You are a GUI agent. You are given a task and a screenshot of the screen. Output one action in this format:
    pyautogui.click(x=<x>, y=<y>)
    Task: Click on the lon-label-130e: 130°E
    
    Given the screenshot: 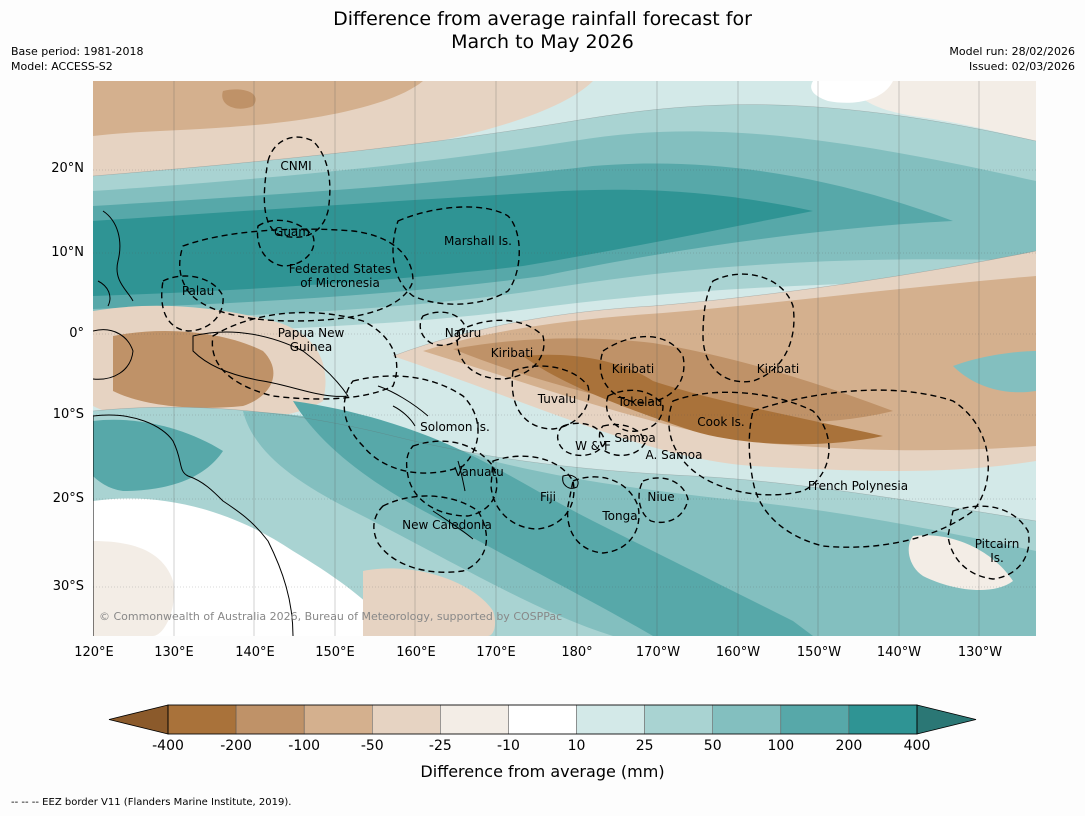 What is the action you would take?
    pyautogui.click(x=174, y=652)
    